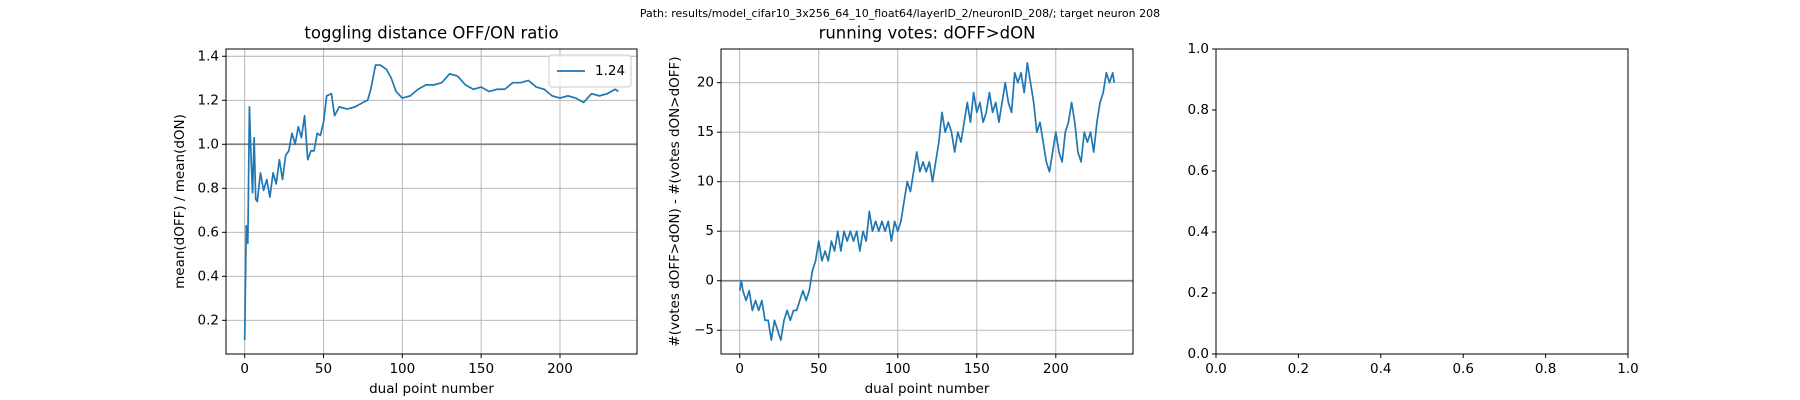  I want to click on y-tick-label: 5, so click(709, 231).